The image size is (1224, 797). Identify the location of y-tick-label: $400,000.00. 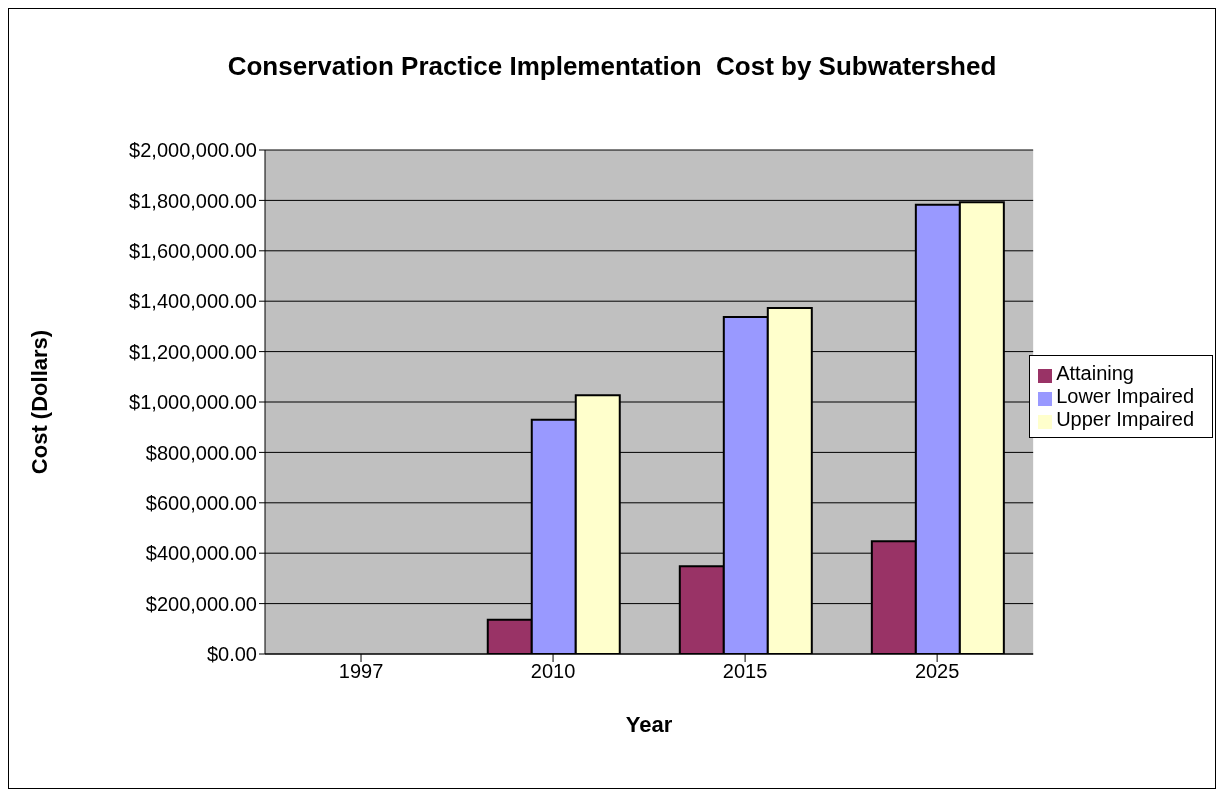
(201, 553).